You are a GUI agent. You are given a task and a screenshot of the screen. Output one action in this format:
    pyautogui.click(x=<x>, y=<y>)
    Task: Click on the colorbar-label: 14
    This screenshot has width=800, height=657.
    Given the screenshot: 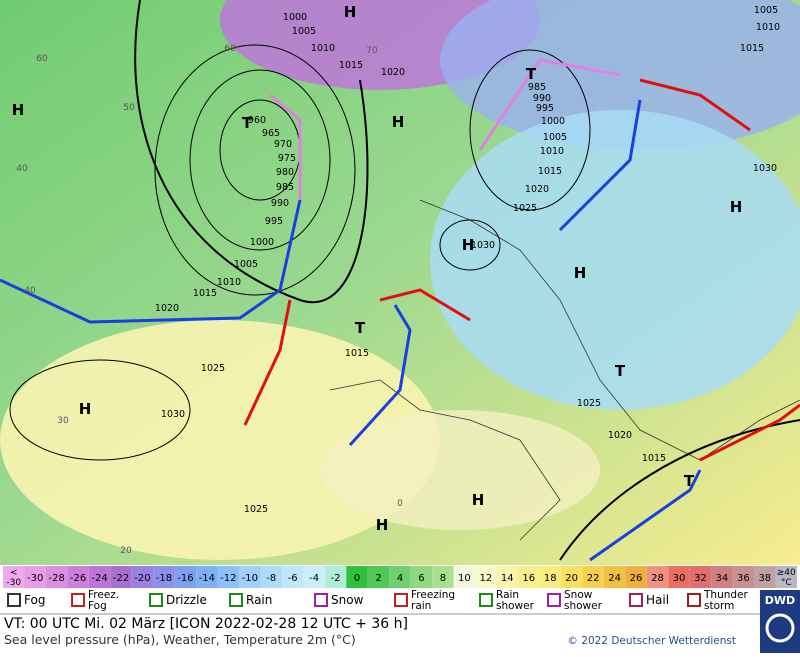 What is the action you would take?
    pyautogui.click(x=507, y=578)
    